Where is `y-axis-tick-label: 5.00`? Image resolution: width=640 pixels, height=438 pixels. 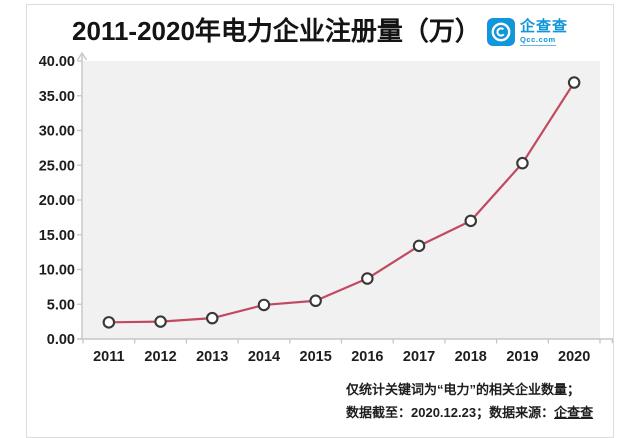
y-axis-tick-label: 5.00 is located at coordinates (61, 305).